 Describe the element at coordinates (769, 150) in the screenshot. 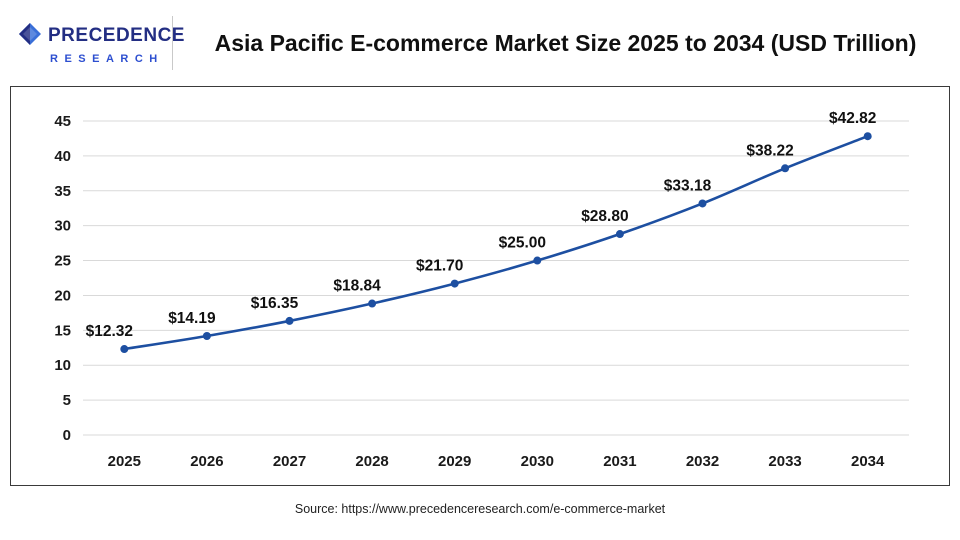

I see `svg-text: $38.22` at that location.